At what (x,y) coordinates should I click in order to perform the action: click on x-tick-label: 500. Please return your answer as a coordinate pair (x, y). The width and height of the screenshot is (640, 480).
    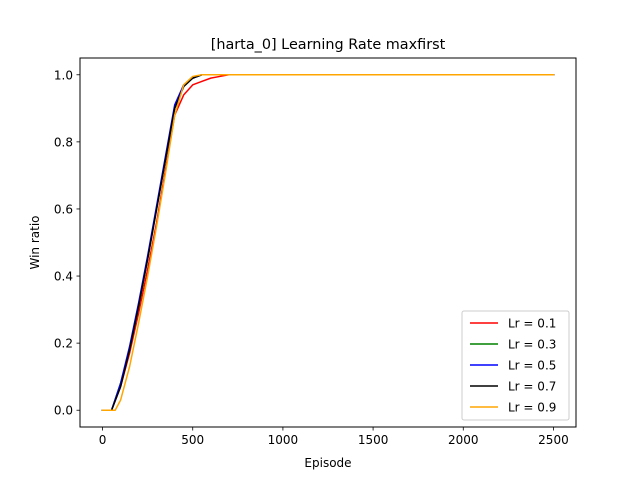
    Looking at the image, I should click on (192, 440).